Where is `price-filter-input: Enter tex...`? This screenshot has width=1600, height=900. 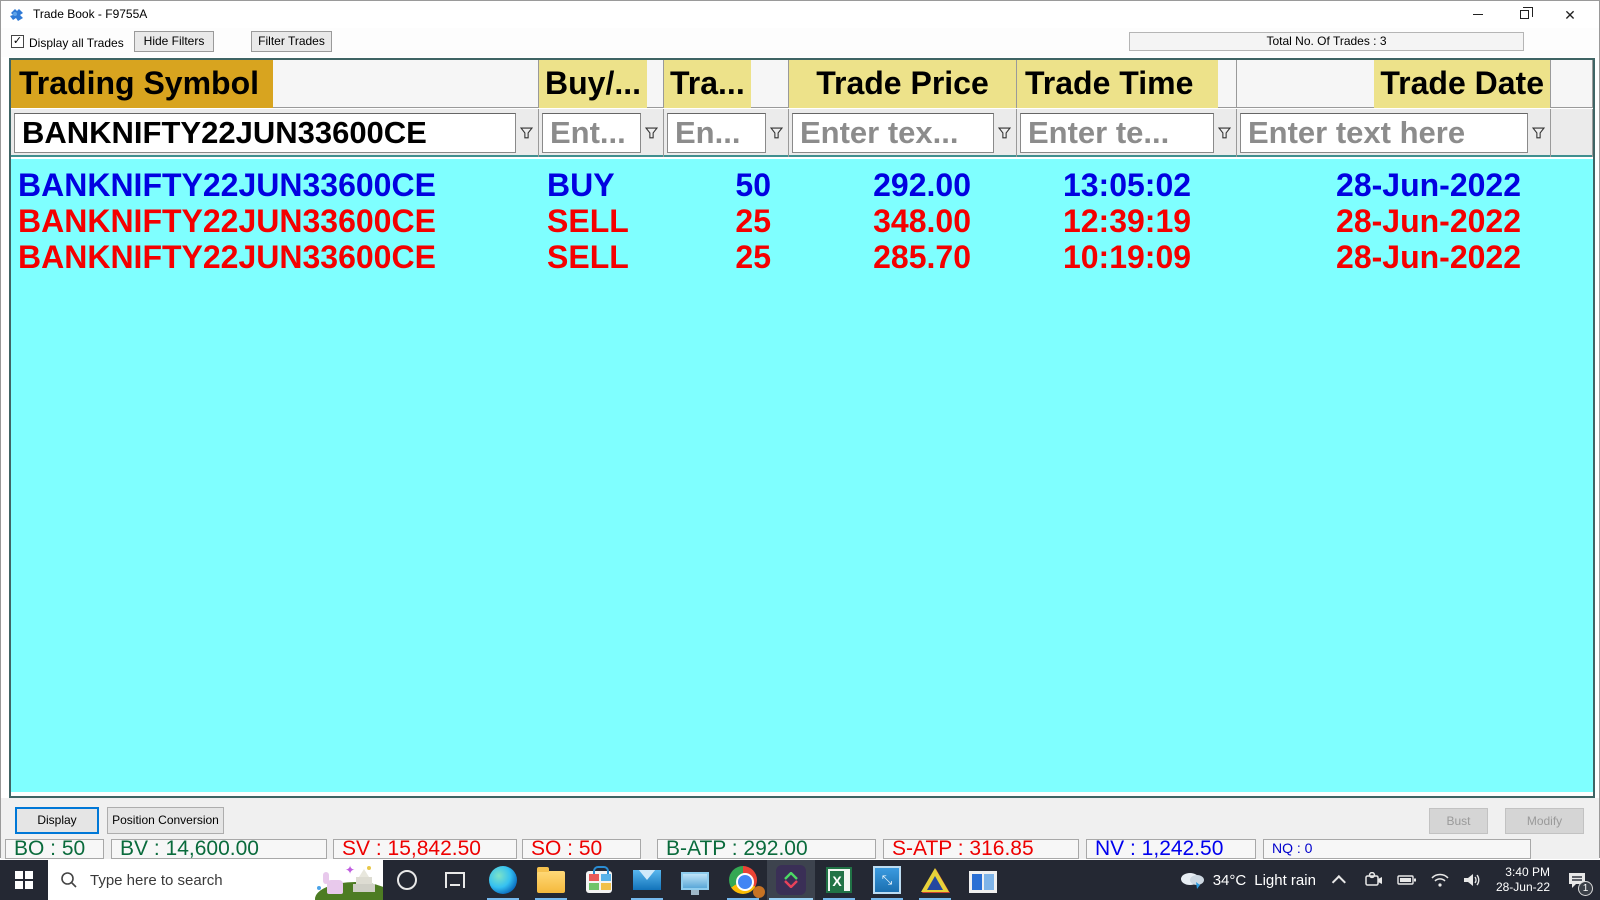 price-filter-input: Enter tex... is located at coordinates (893, 133).